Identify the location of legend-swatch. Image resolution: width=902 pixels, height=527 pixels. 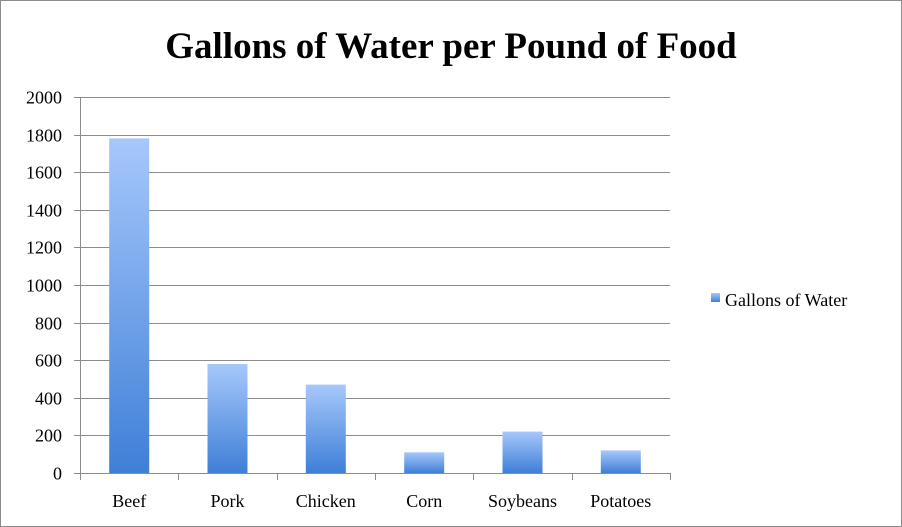
(715, 297).